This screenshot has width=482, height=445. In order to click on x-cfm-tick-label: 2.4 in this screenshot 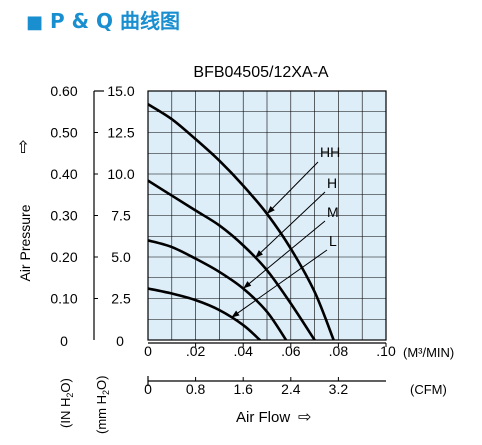, I will do `click(291, 389)`.